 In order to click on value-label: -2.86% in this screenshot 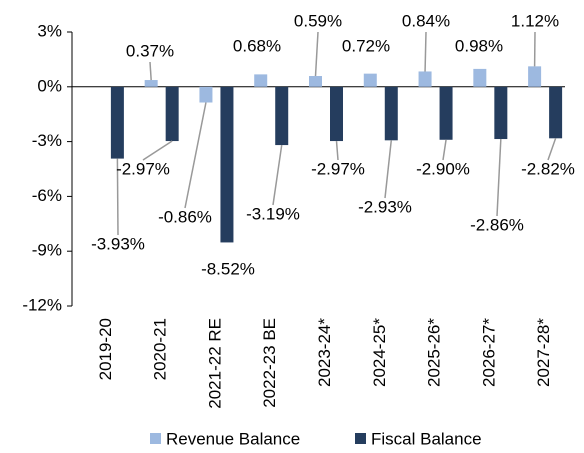, I will do `click(497, 224)`.